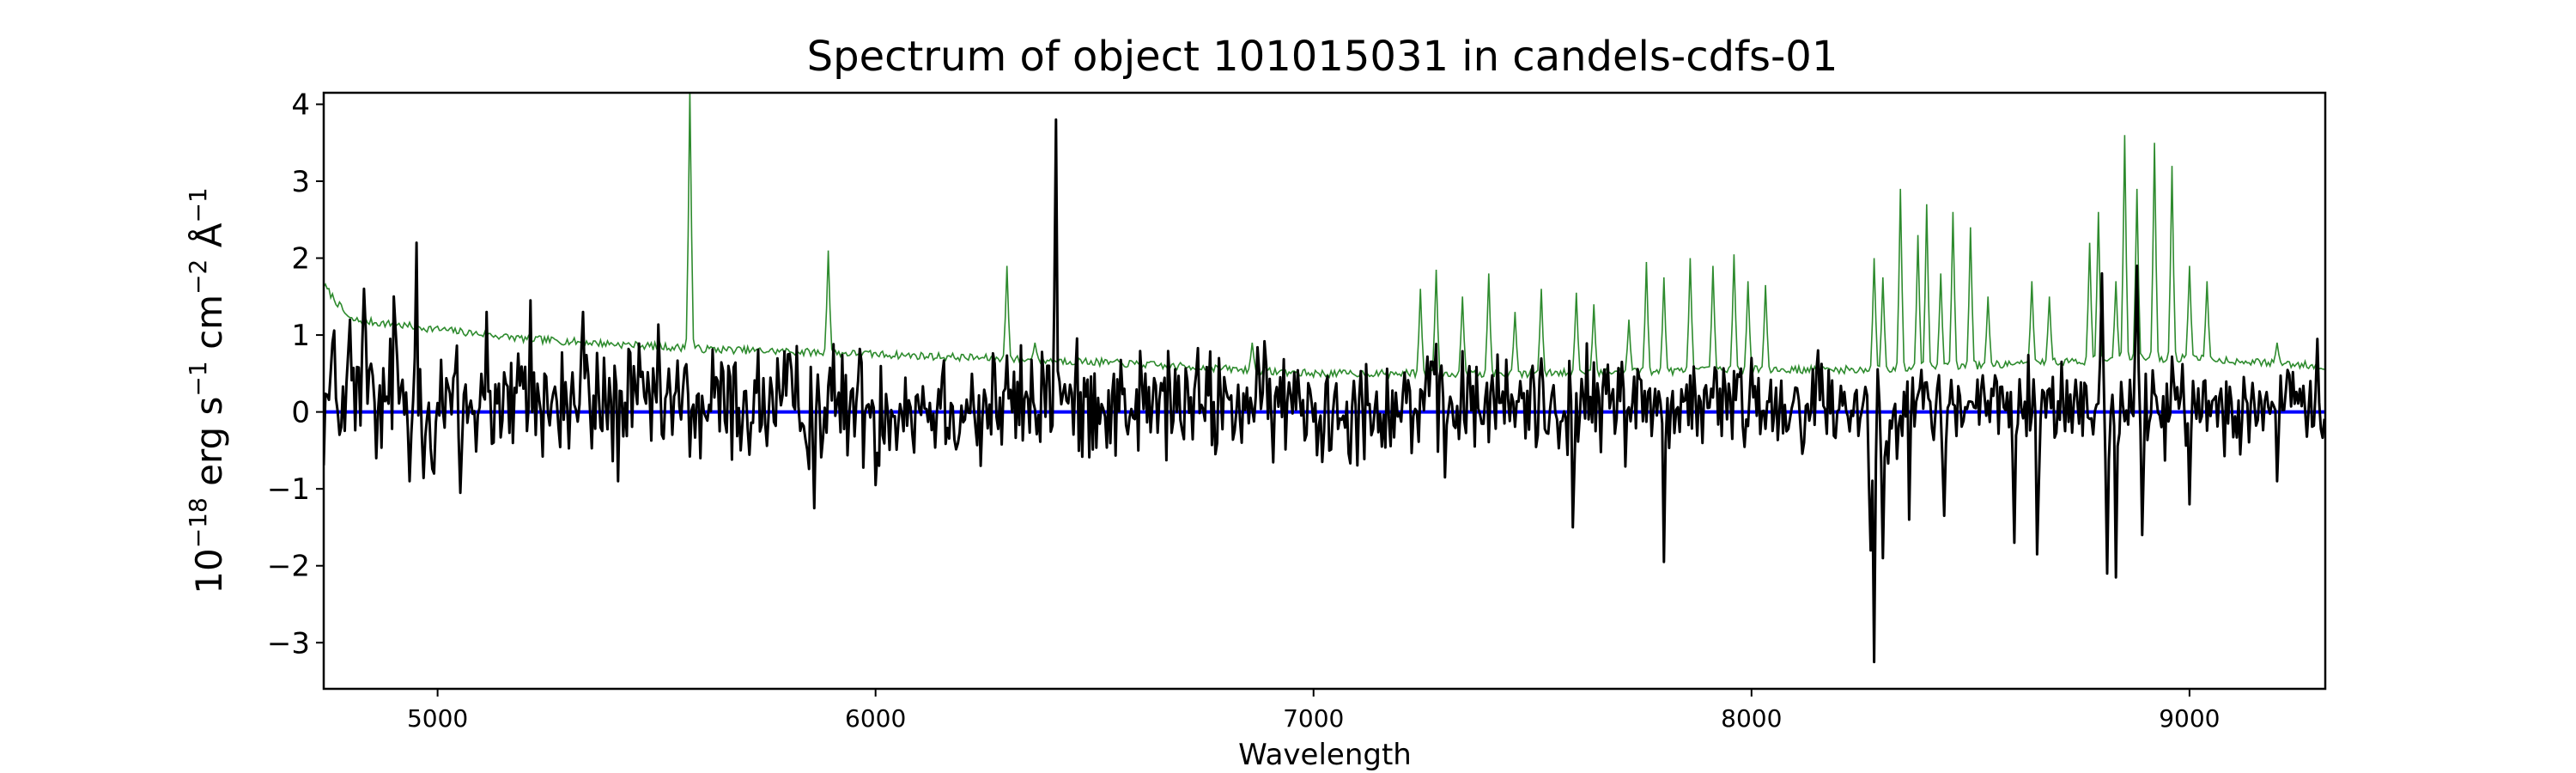  Describe the element at coordinates (1751, 718) in the screenshot. I see `x-tick-label: 8000` at that location.